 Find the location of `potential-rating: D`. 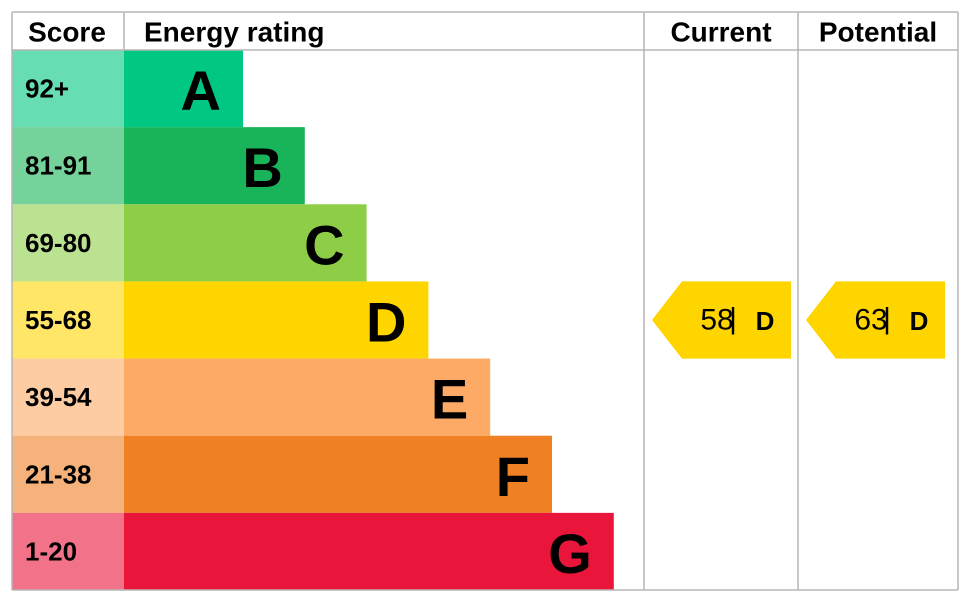

potential-rating: D is located at coordinates (919, 321).